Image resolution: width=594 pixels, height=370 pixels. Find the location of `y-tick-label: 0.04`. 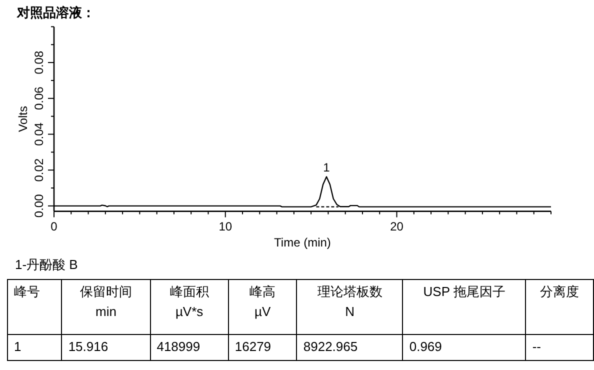

y-tick-label: 0.04 is located at coordinates (39, 134).